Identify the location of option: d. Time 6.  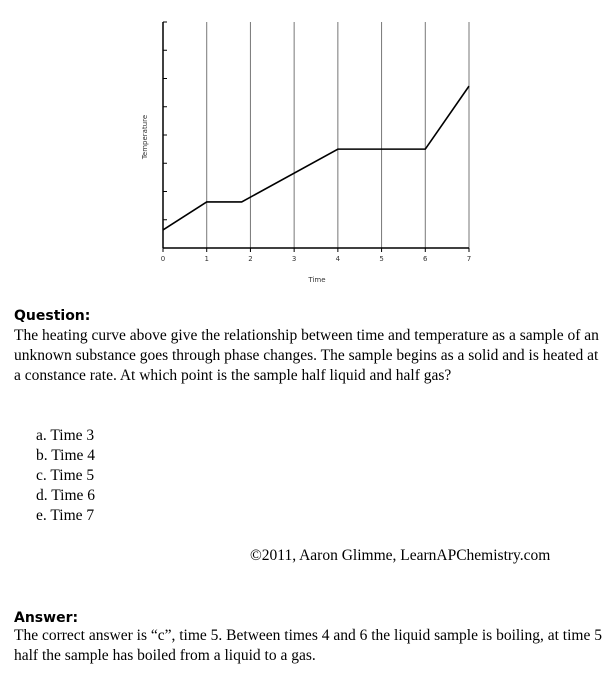
(66, 495).